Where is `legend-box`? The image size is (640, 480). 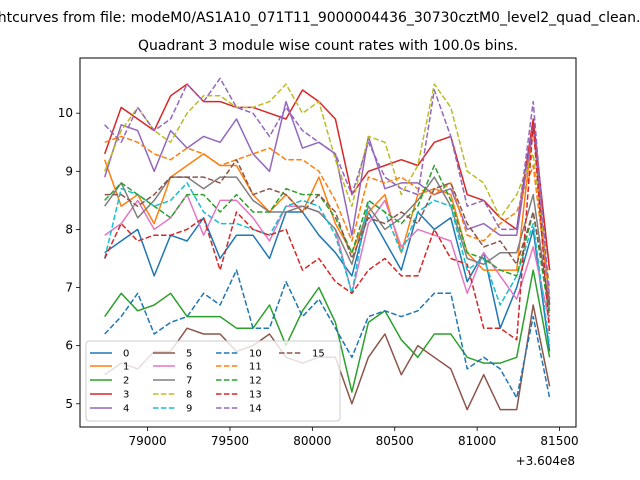
legend-box is located at coordinates (213, 381).